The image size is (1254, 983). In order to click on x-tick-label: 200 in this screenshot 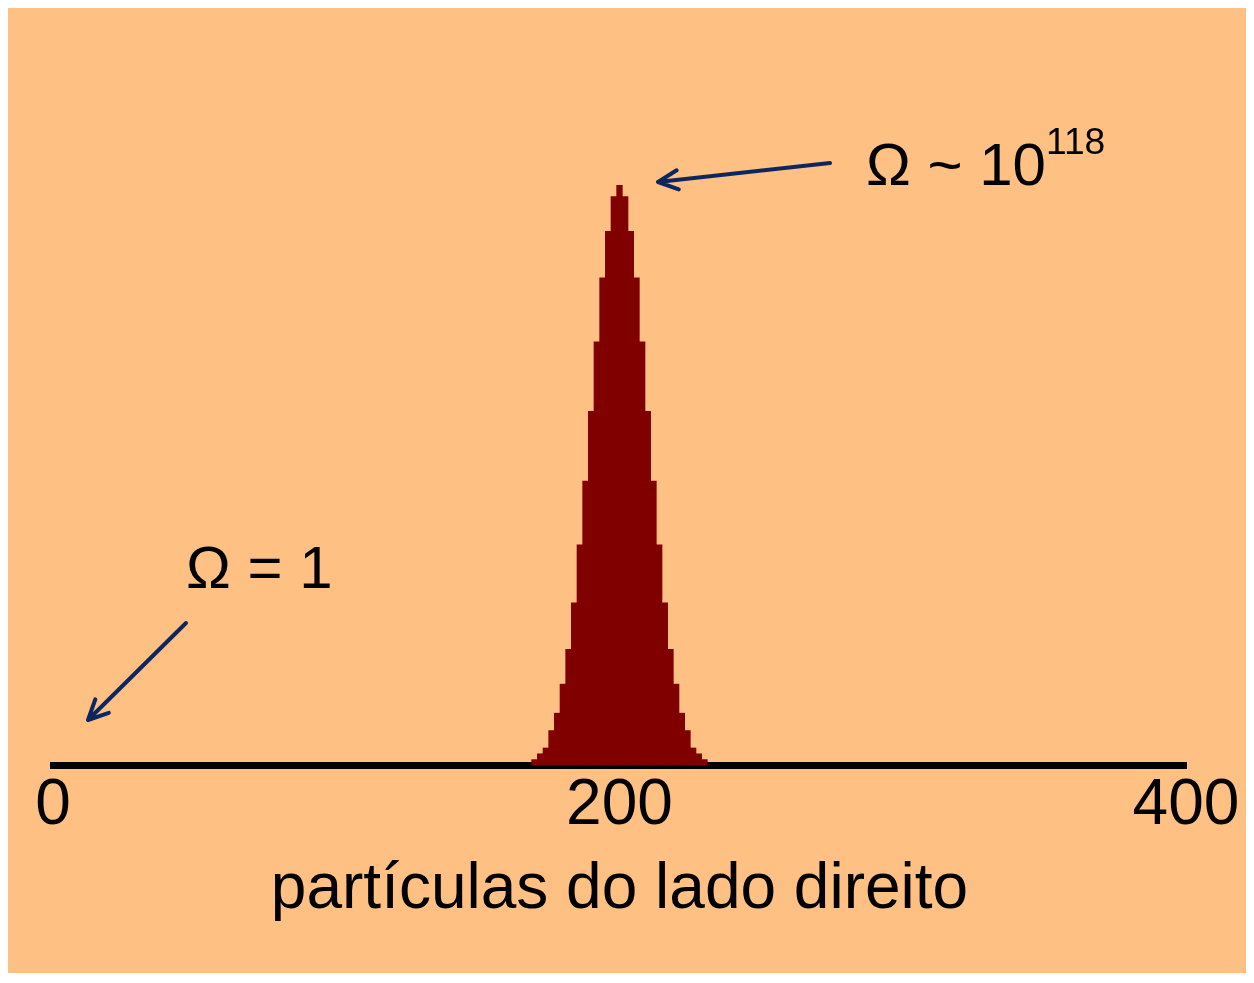, I will do `click(619, 802)`.